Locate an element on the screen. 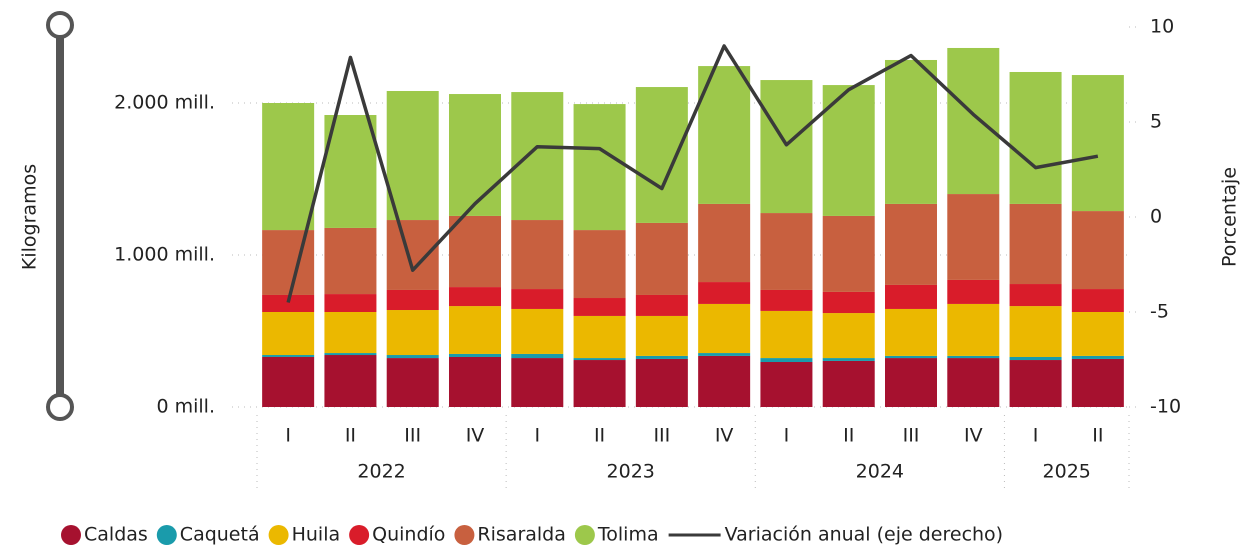 This screenshot has height=549, width=1246. y-axis-label: Kilogramos is located at coordinates (30, 217).